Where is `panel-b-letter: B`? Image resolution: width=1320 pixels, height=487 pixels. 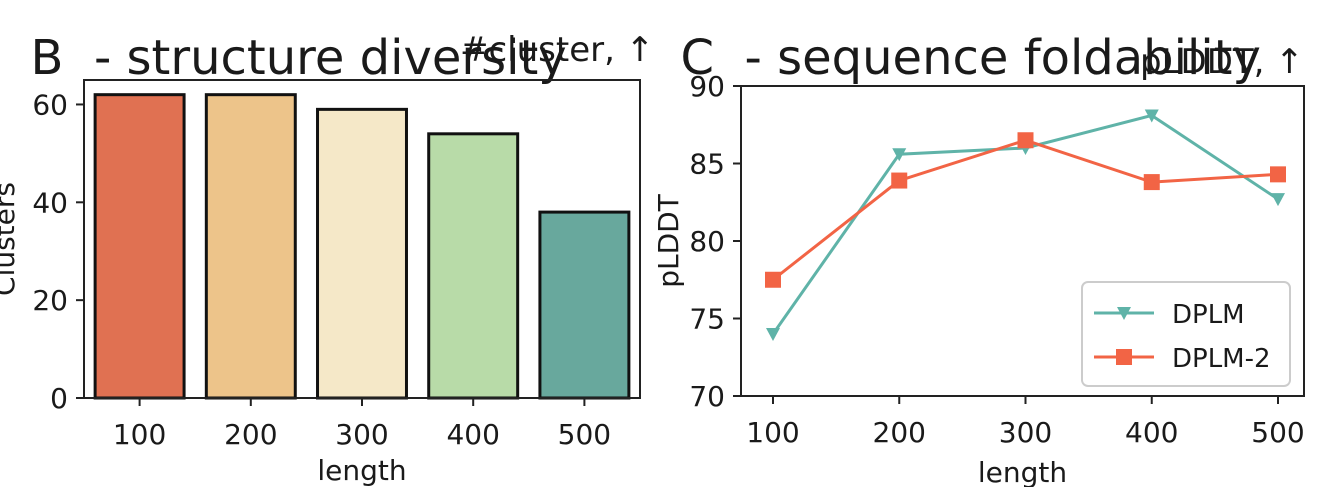 panel-b-letter: B is located at coordinates (47, 58).